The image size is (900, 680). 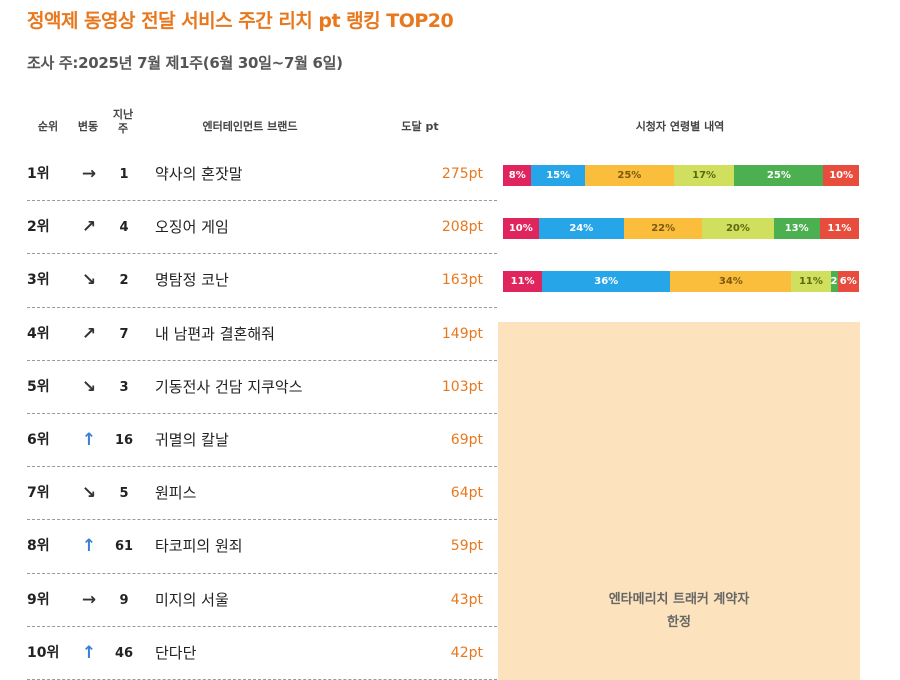 I want to click on age-segment: 2%, so click(x=834, y=282).